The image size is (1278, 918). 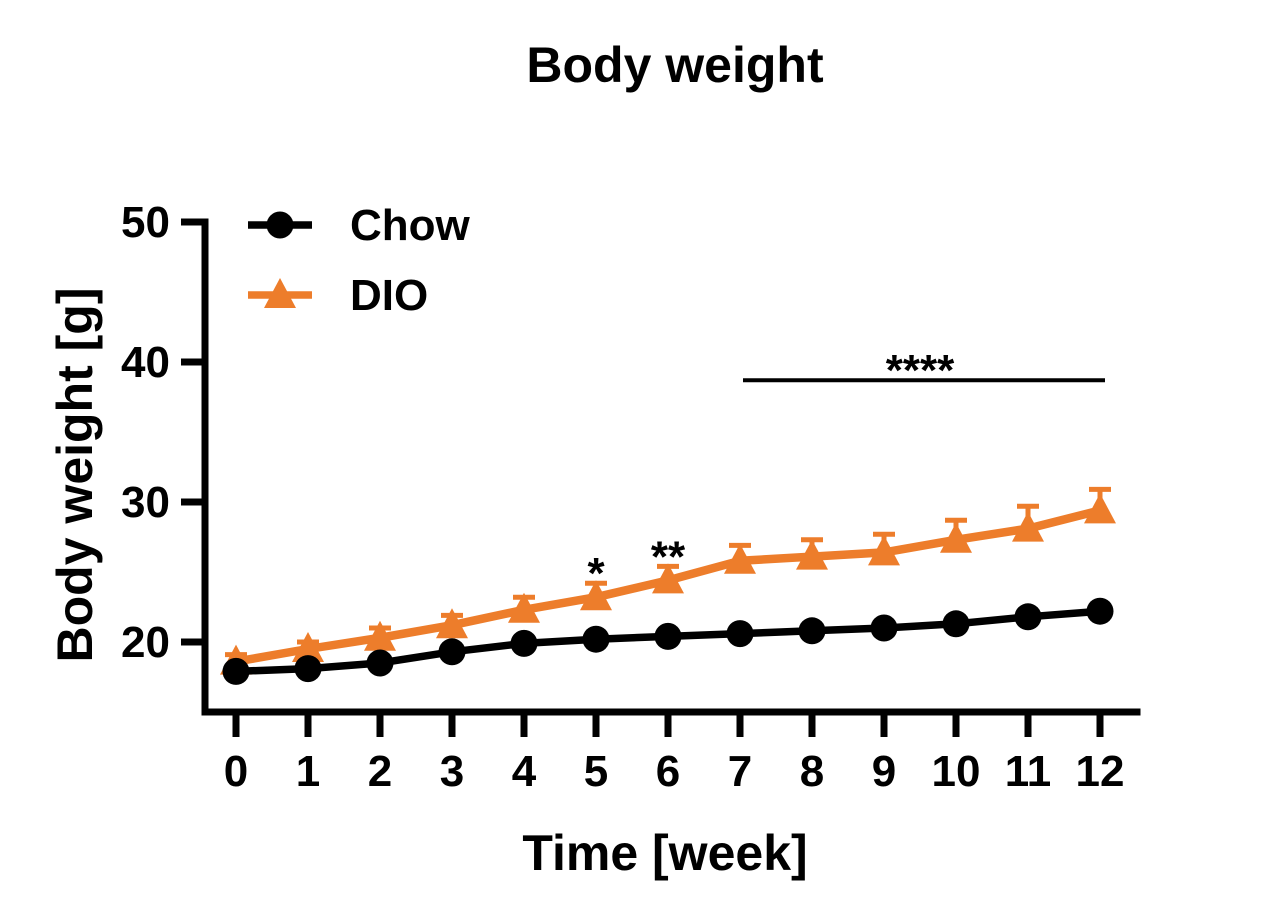 I want to click on y-tick-label: 40, so click(x=145, y=362).